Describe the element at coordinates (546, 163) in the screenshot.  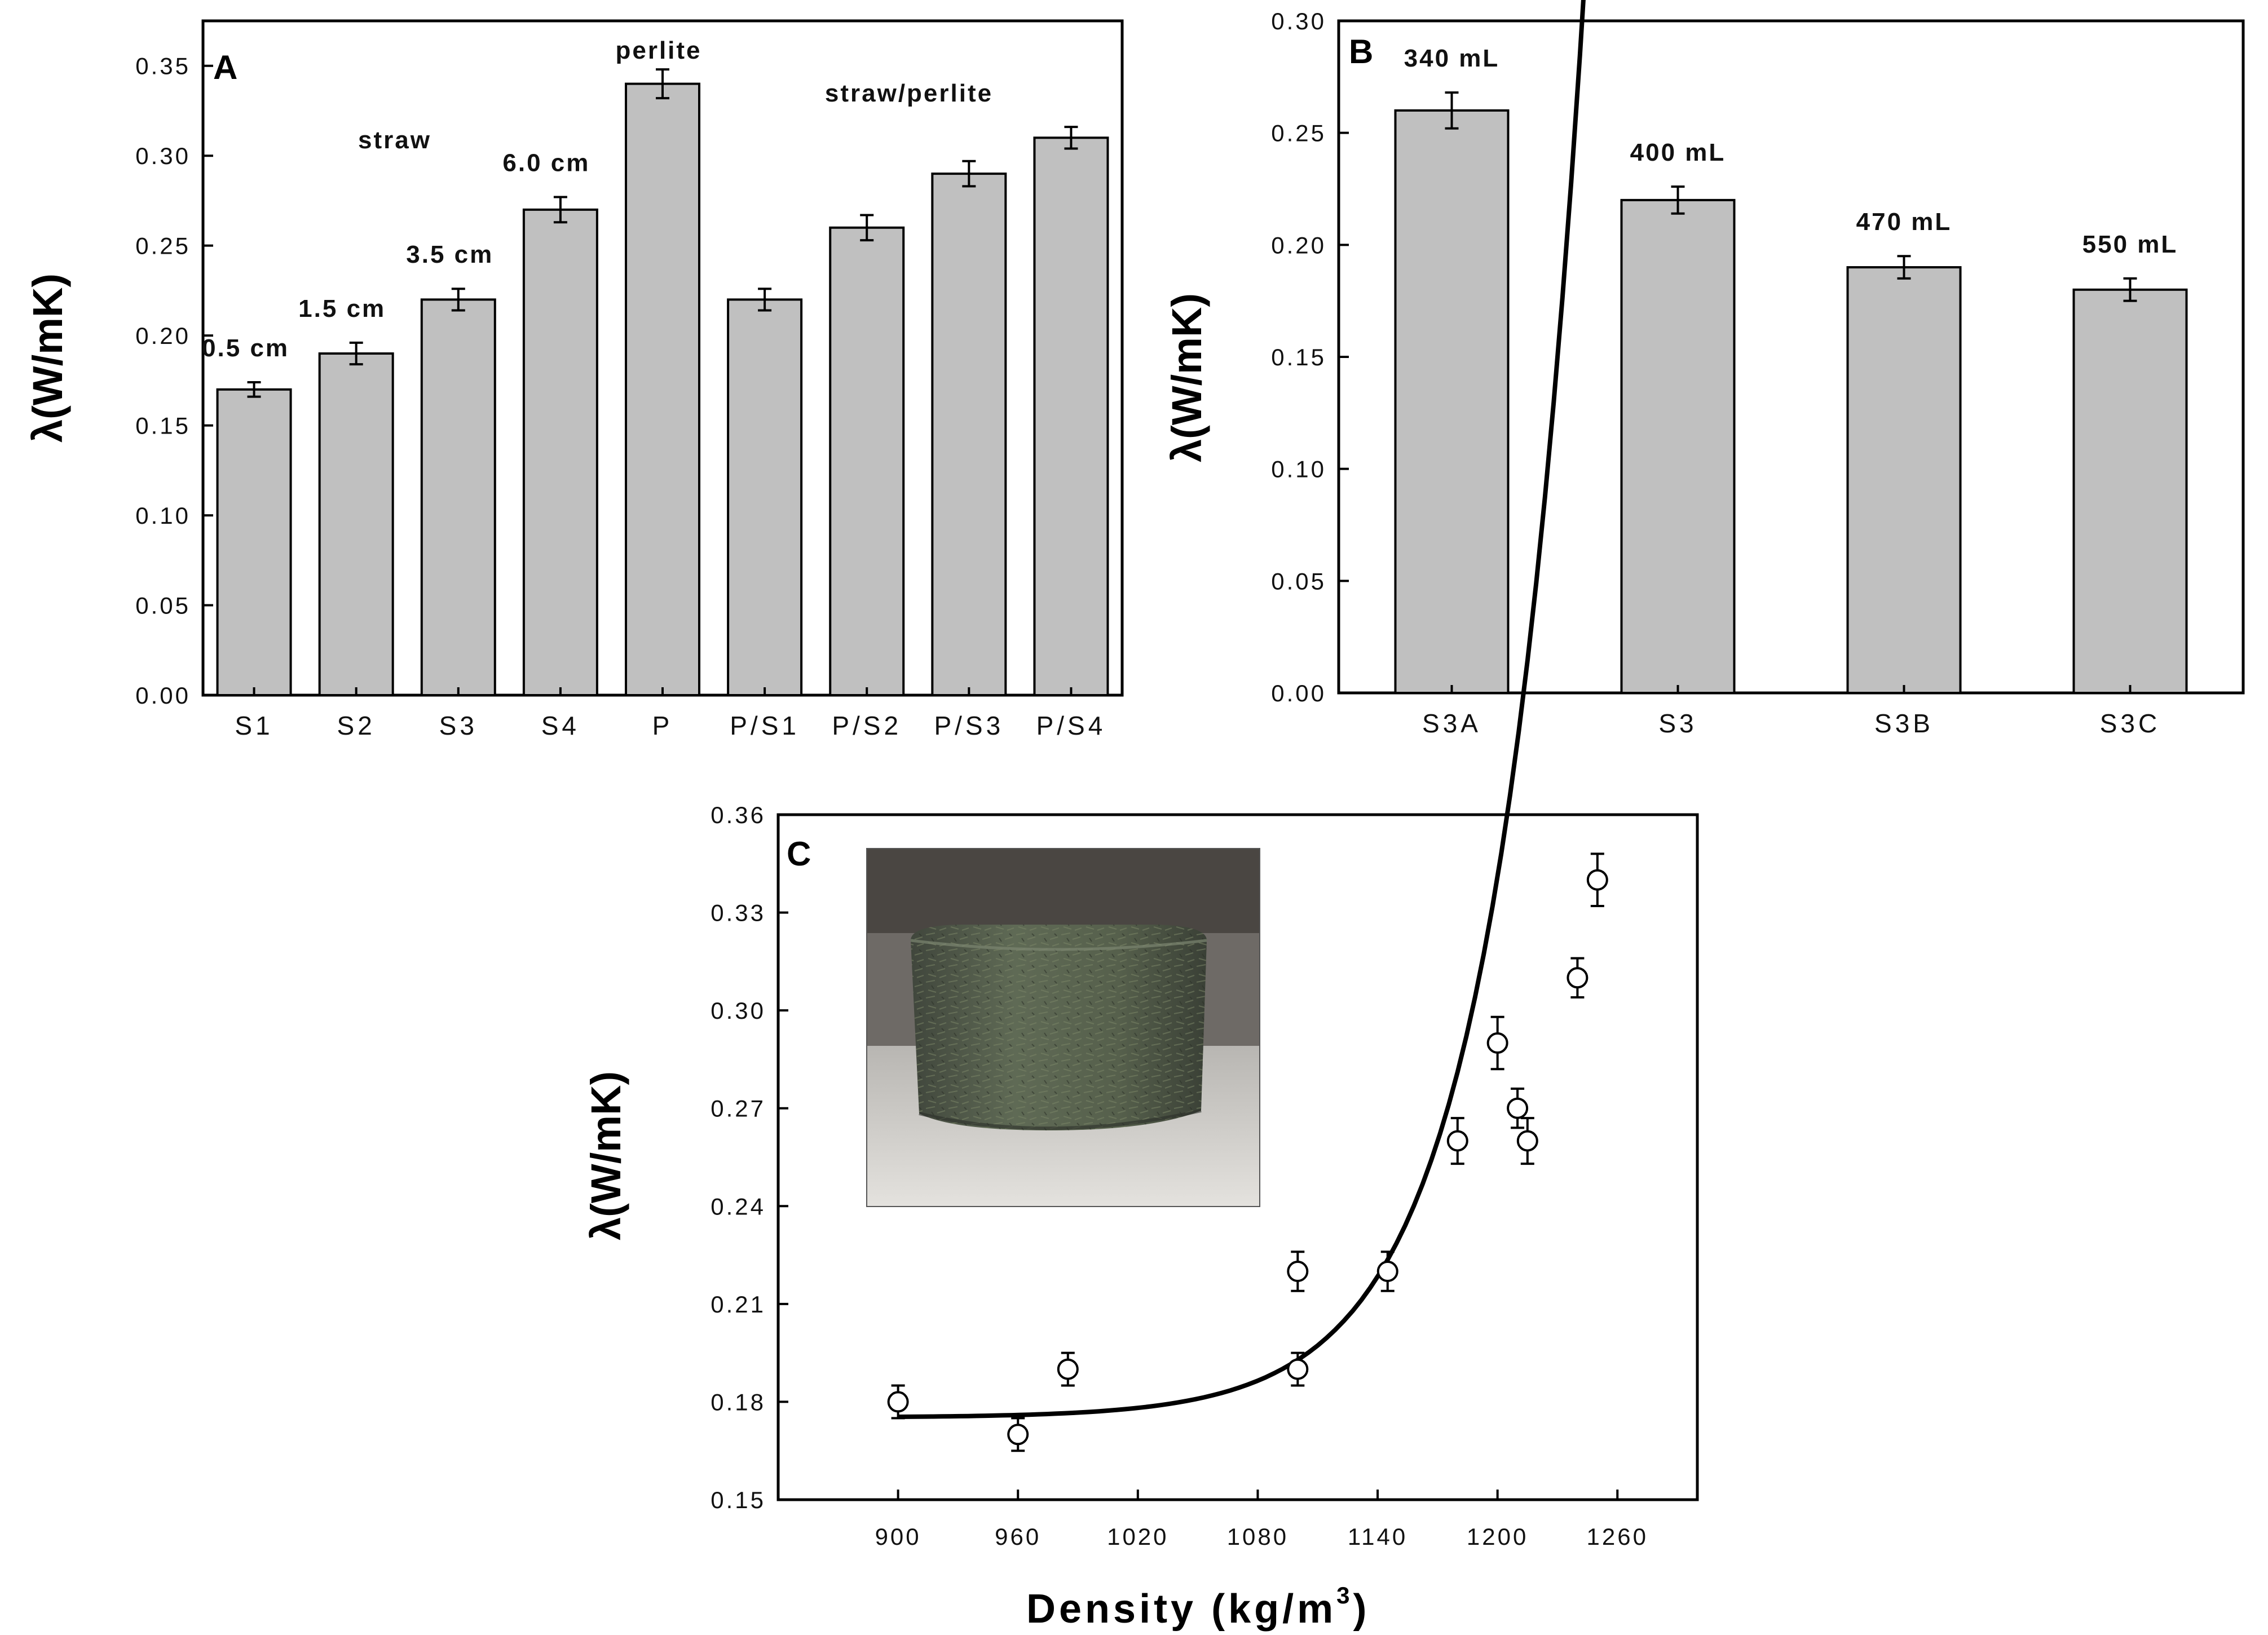
I see `data-label-s4: 6.0 cm` at that location.